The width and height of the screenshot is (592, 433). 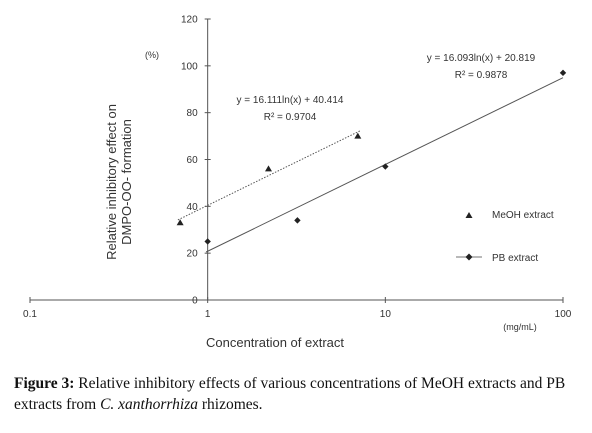 What do you see at coordinates (505, 237) in the screenshot?
I see `legend: MeOH extract PB extract` at bounding box center [505, 237].